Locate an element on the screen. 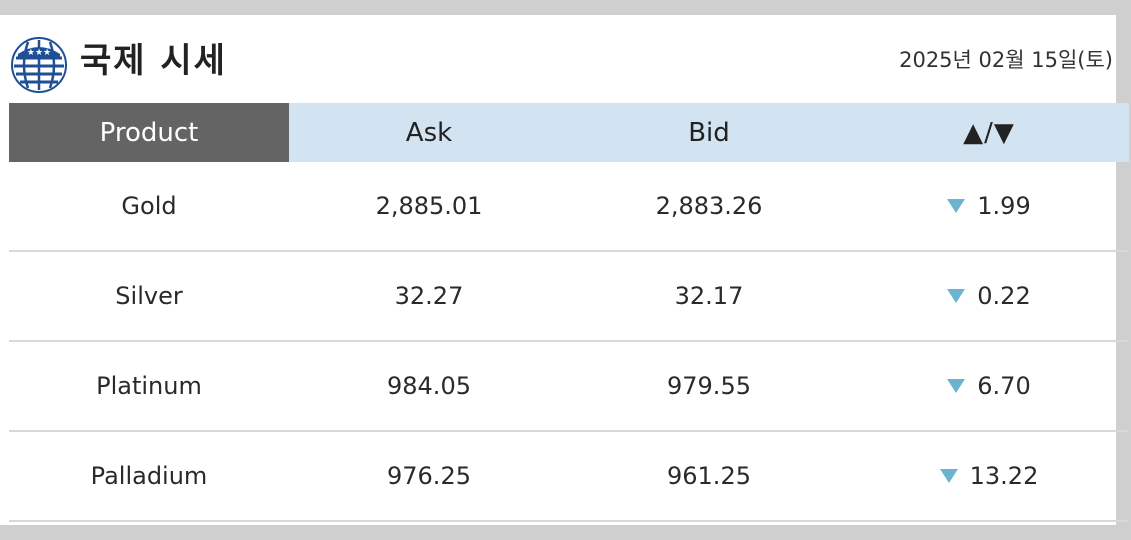 Image resolution: width=1131 pixels, height=540 pixels. product-name: Palladium is located at coordinates (149, 476).